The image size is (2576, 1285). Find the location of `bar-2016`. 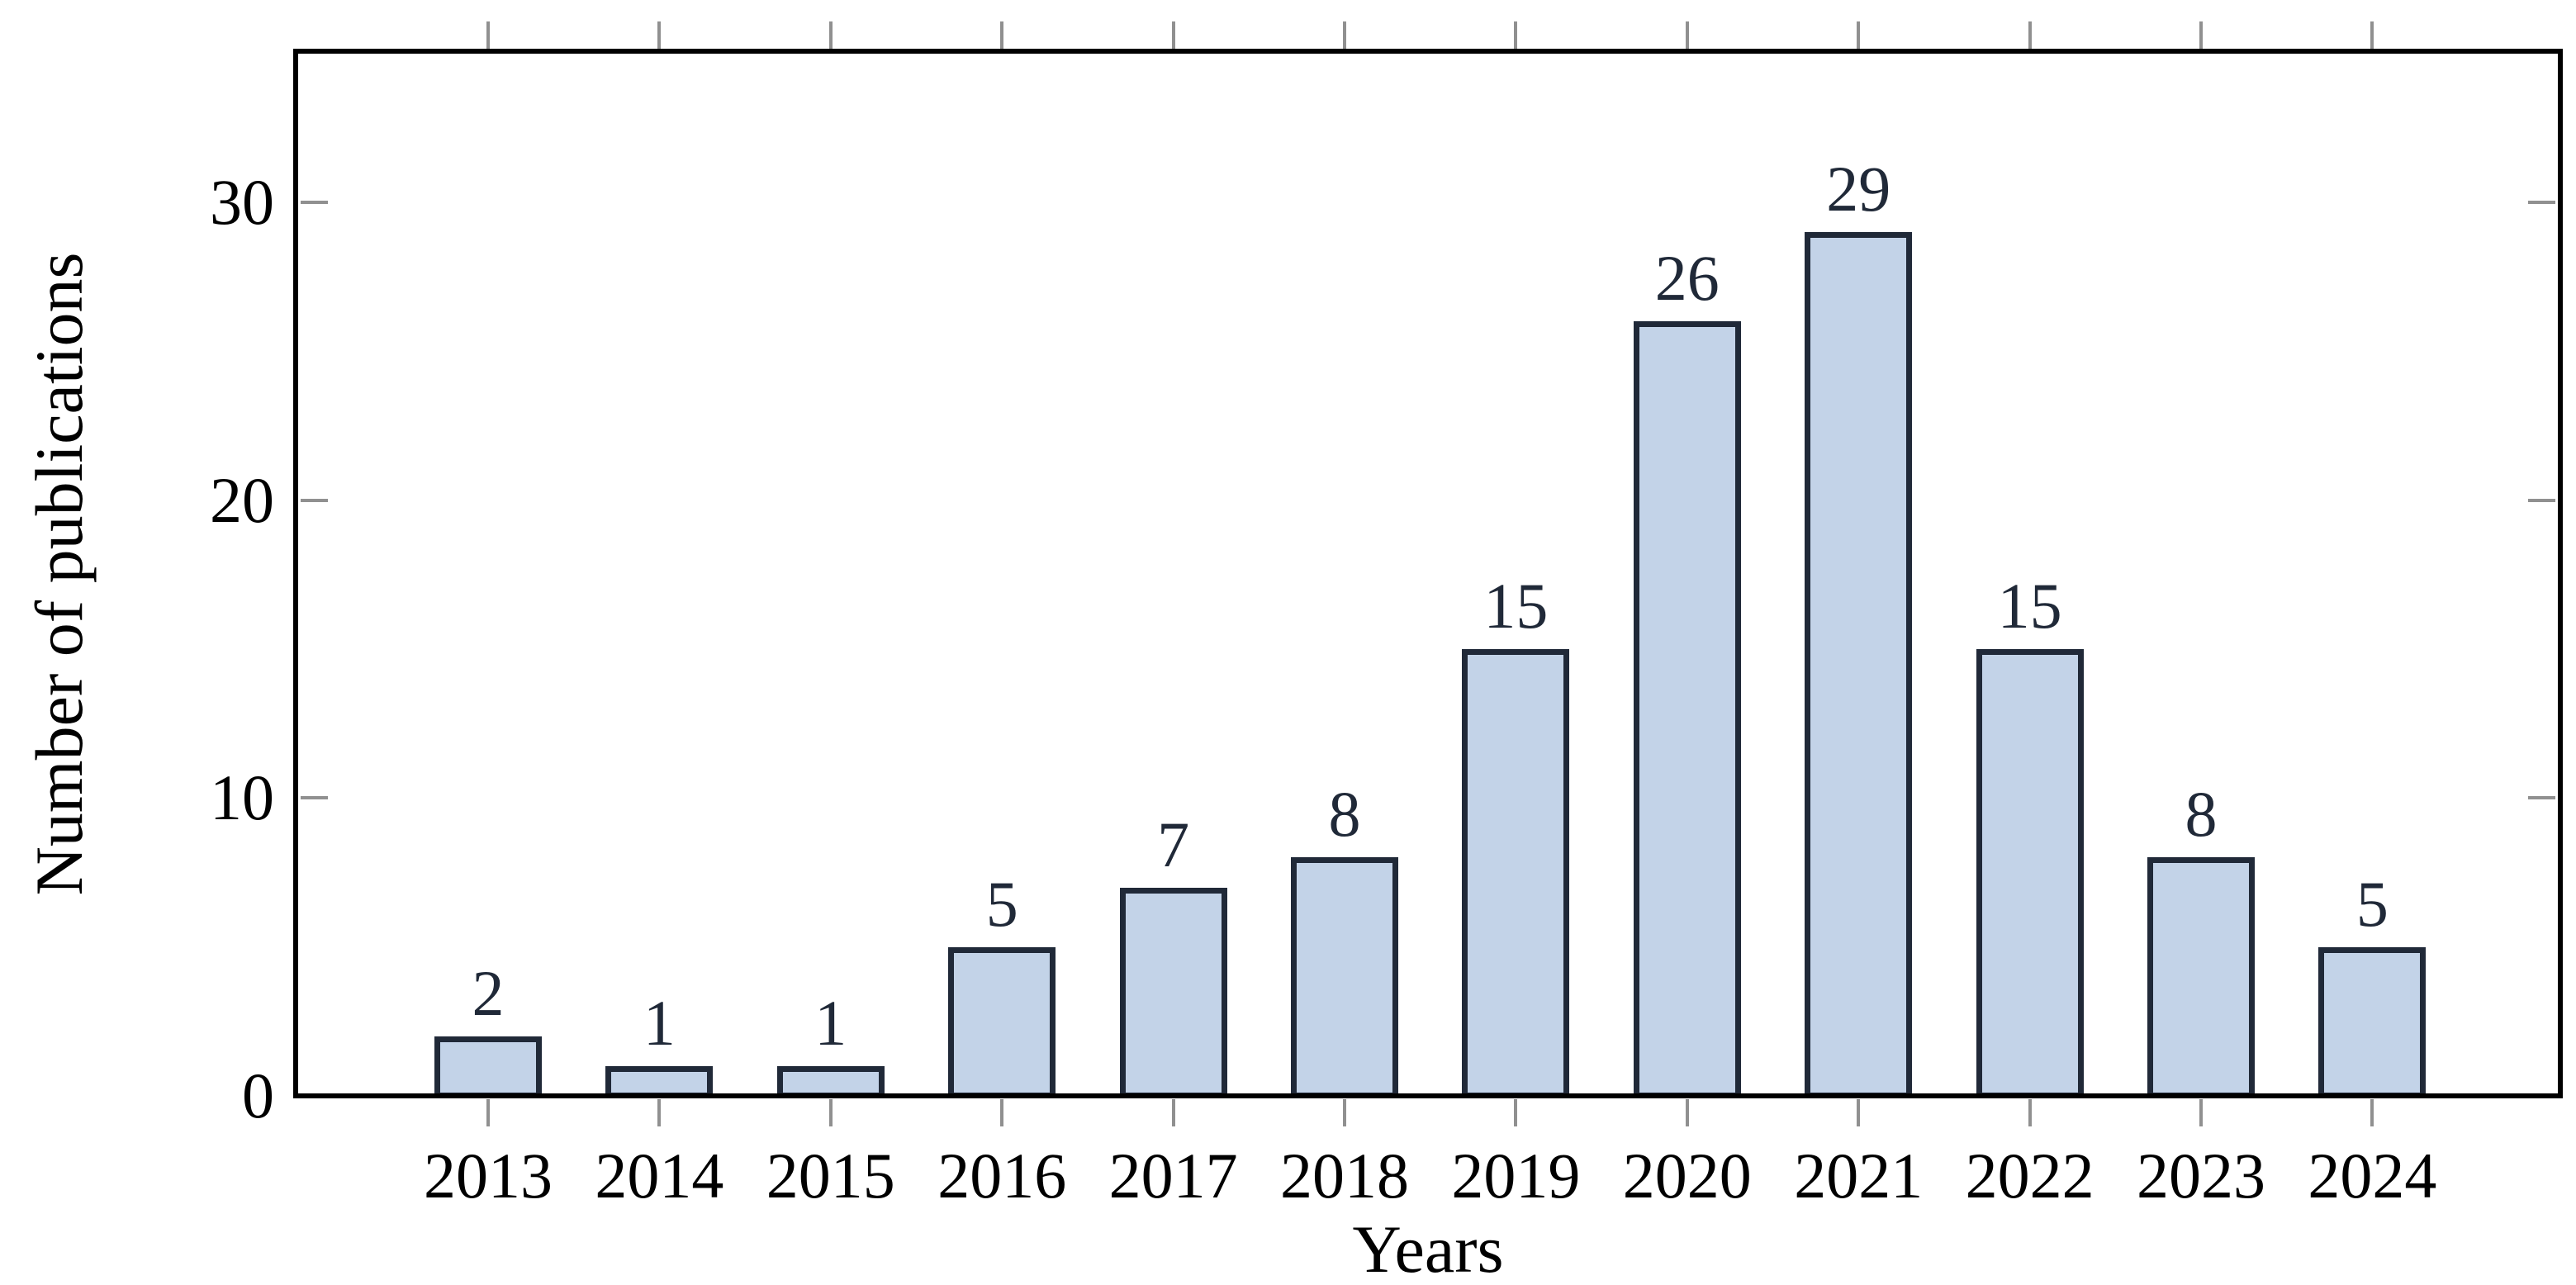

bar-2016 is located at coordinates (1002, 1022).